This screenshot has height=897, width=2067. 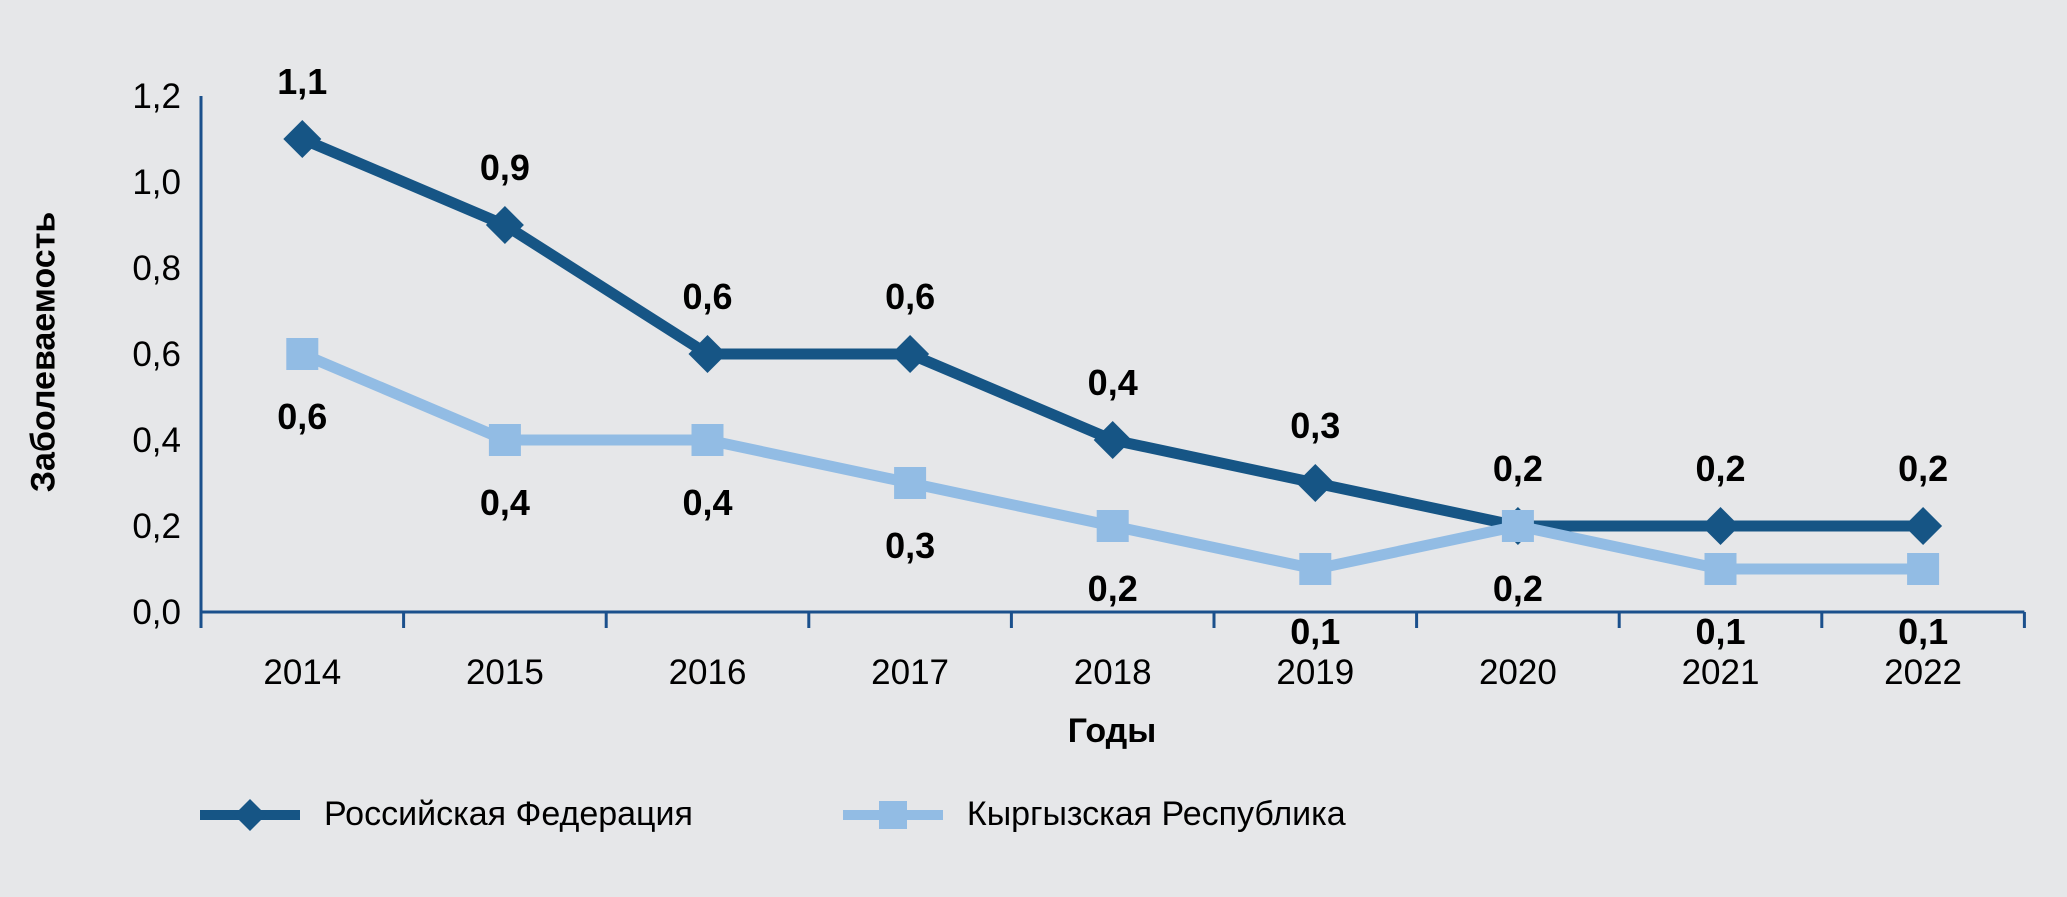 What do you see at coordinates (156, 182) in the screenshot?
I see `svg-text: 1,0` at bounding box center [156, 182].